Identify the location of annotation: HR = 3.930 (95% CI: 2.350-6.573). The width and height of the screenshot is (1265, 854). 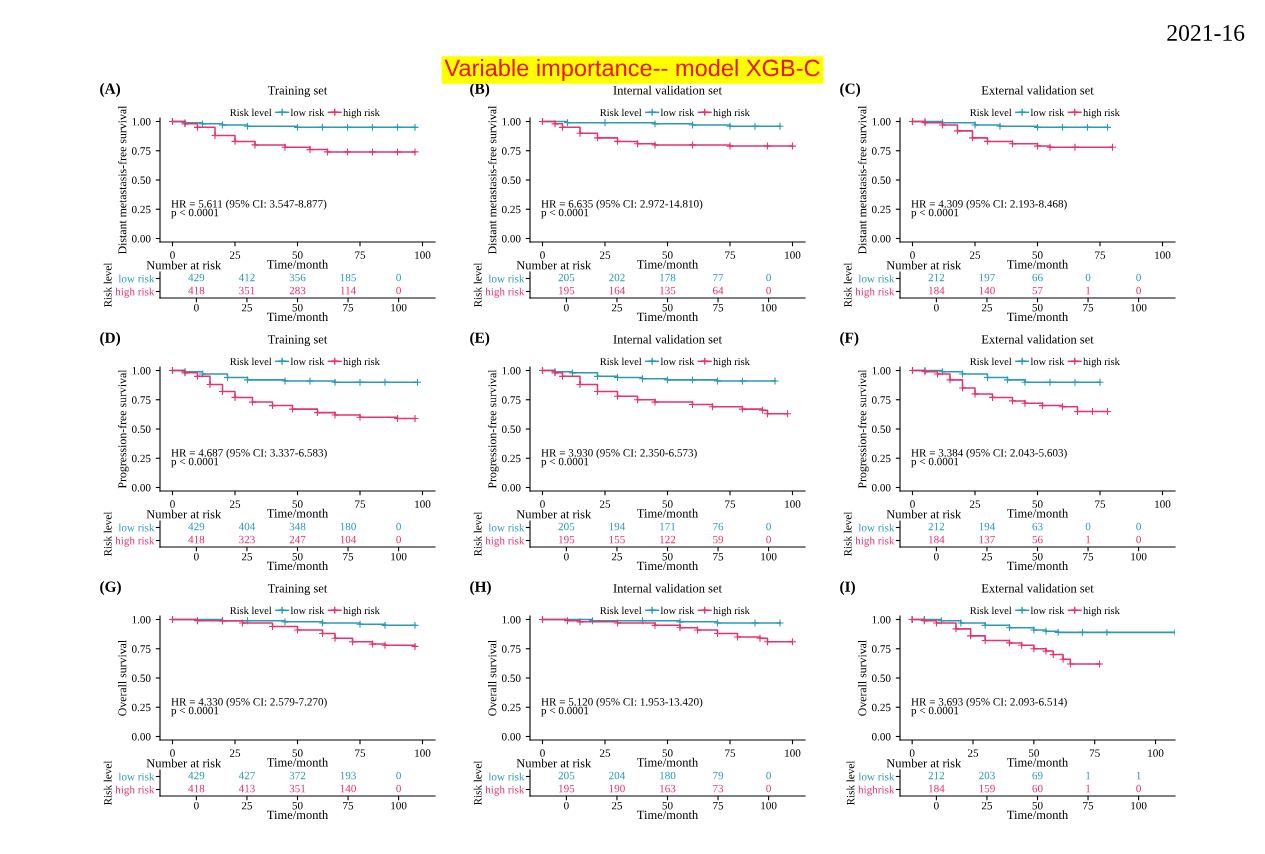
(619, 453).